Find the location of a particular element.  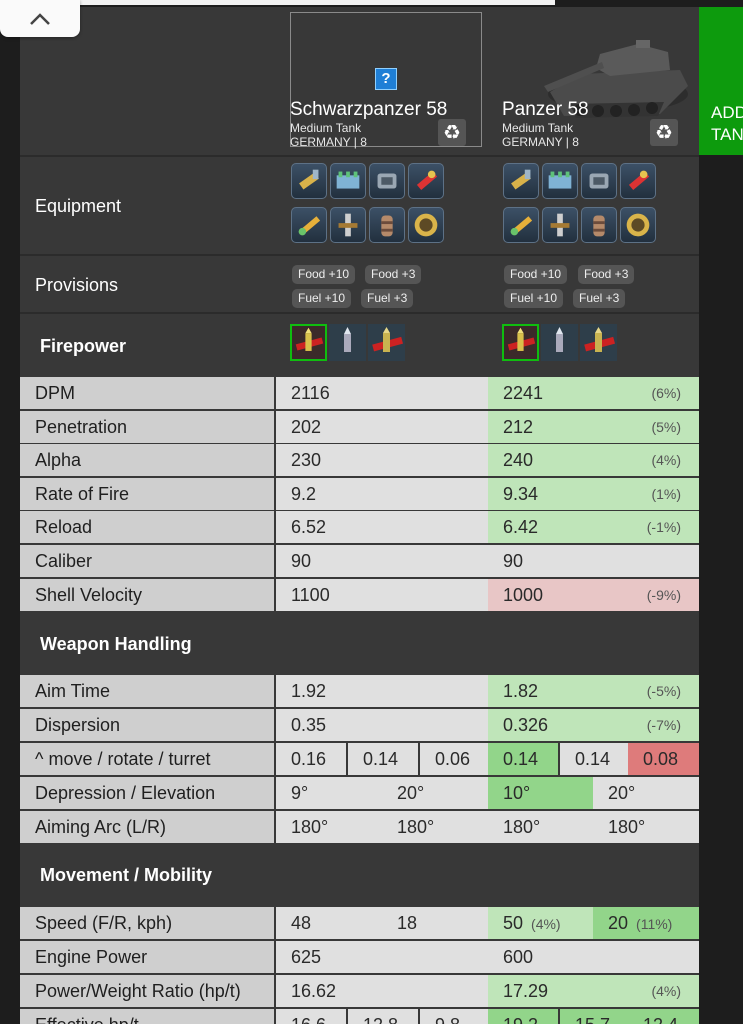

stat-label: Aim Time is located at coordinates (147, 691).